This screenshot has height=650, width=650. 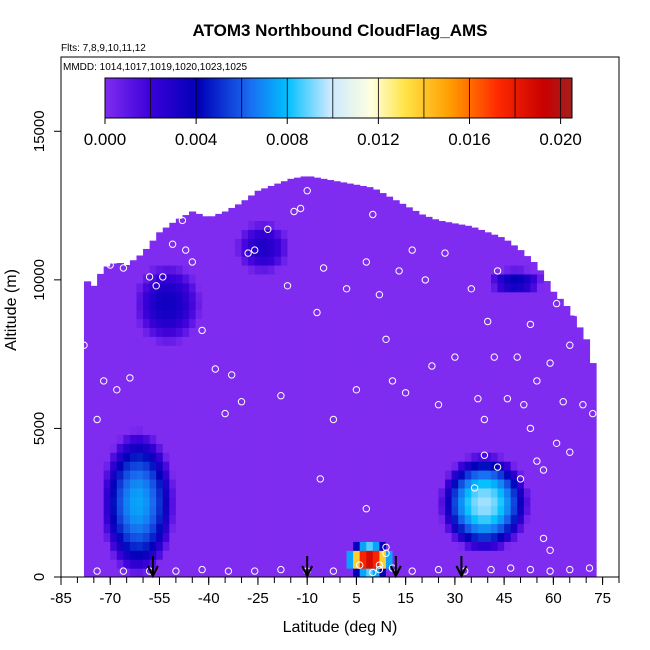 What do you see at coordinates (209, 598) in the screenshot?
I see `x-tick-label: -40` at bounding box center [209, 598].